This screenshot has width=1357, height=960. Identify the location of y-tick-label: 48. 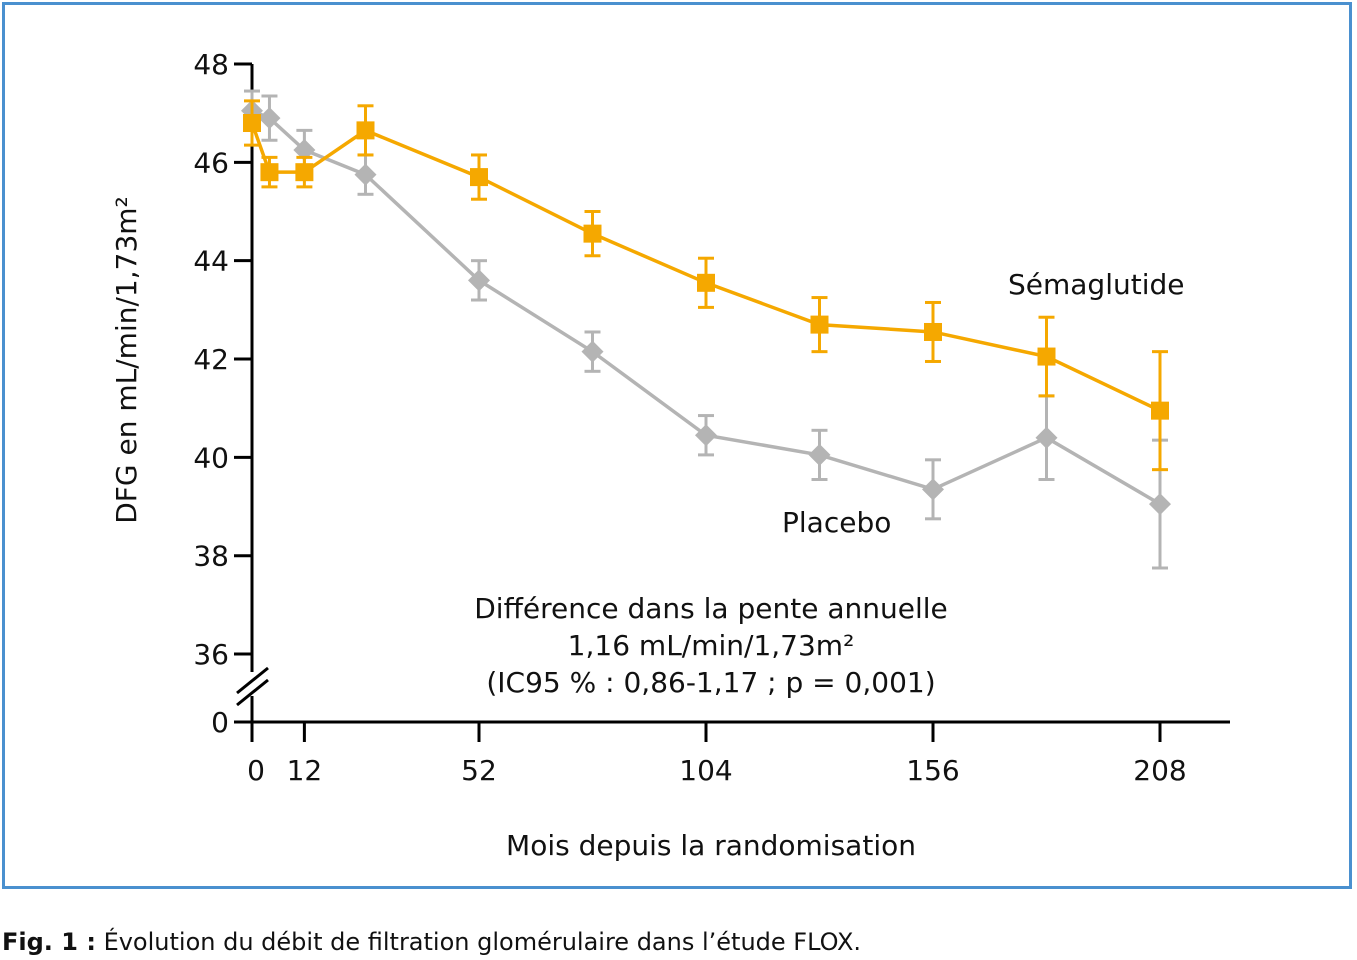
(211, 64).